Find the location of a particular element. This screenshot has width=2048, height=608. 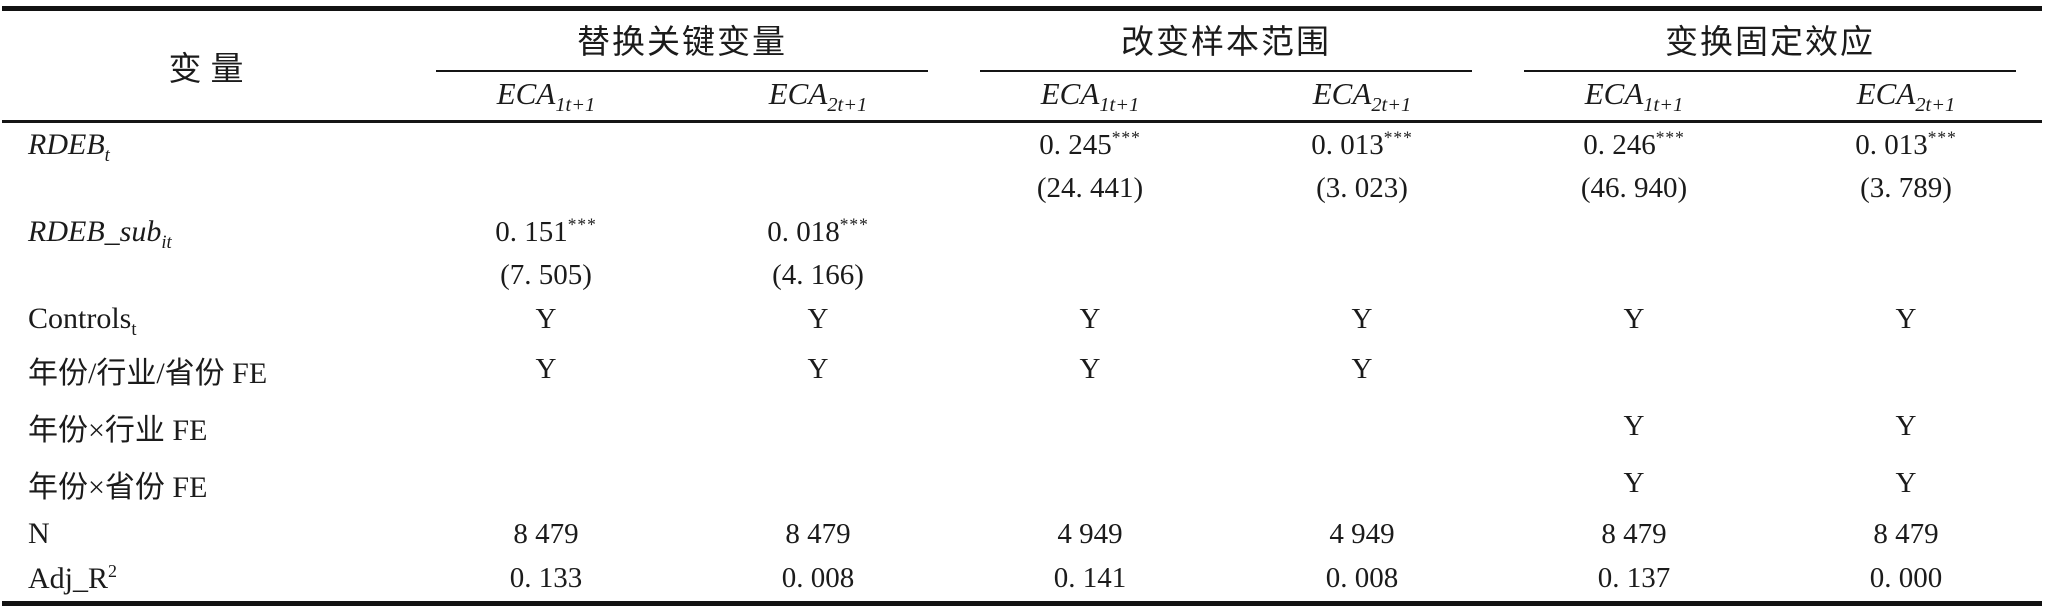

cell-value: (24. 441) is located at coordinates (1090, 188).